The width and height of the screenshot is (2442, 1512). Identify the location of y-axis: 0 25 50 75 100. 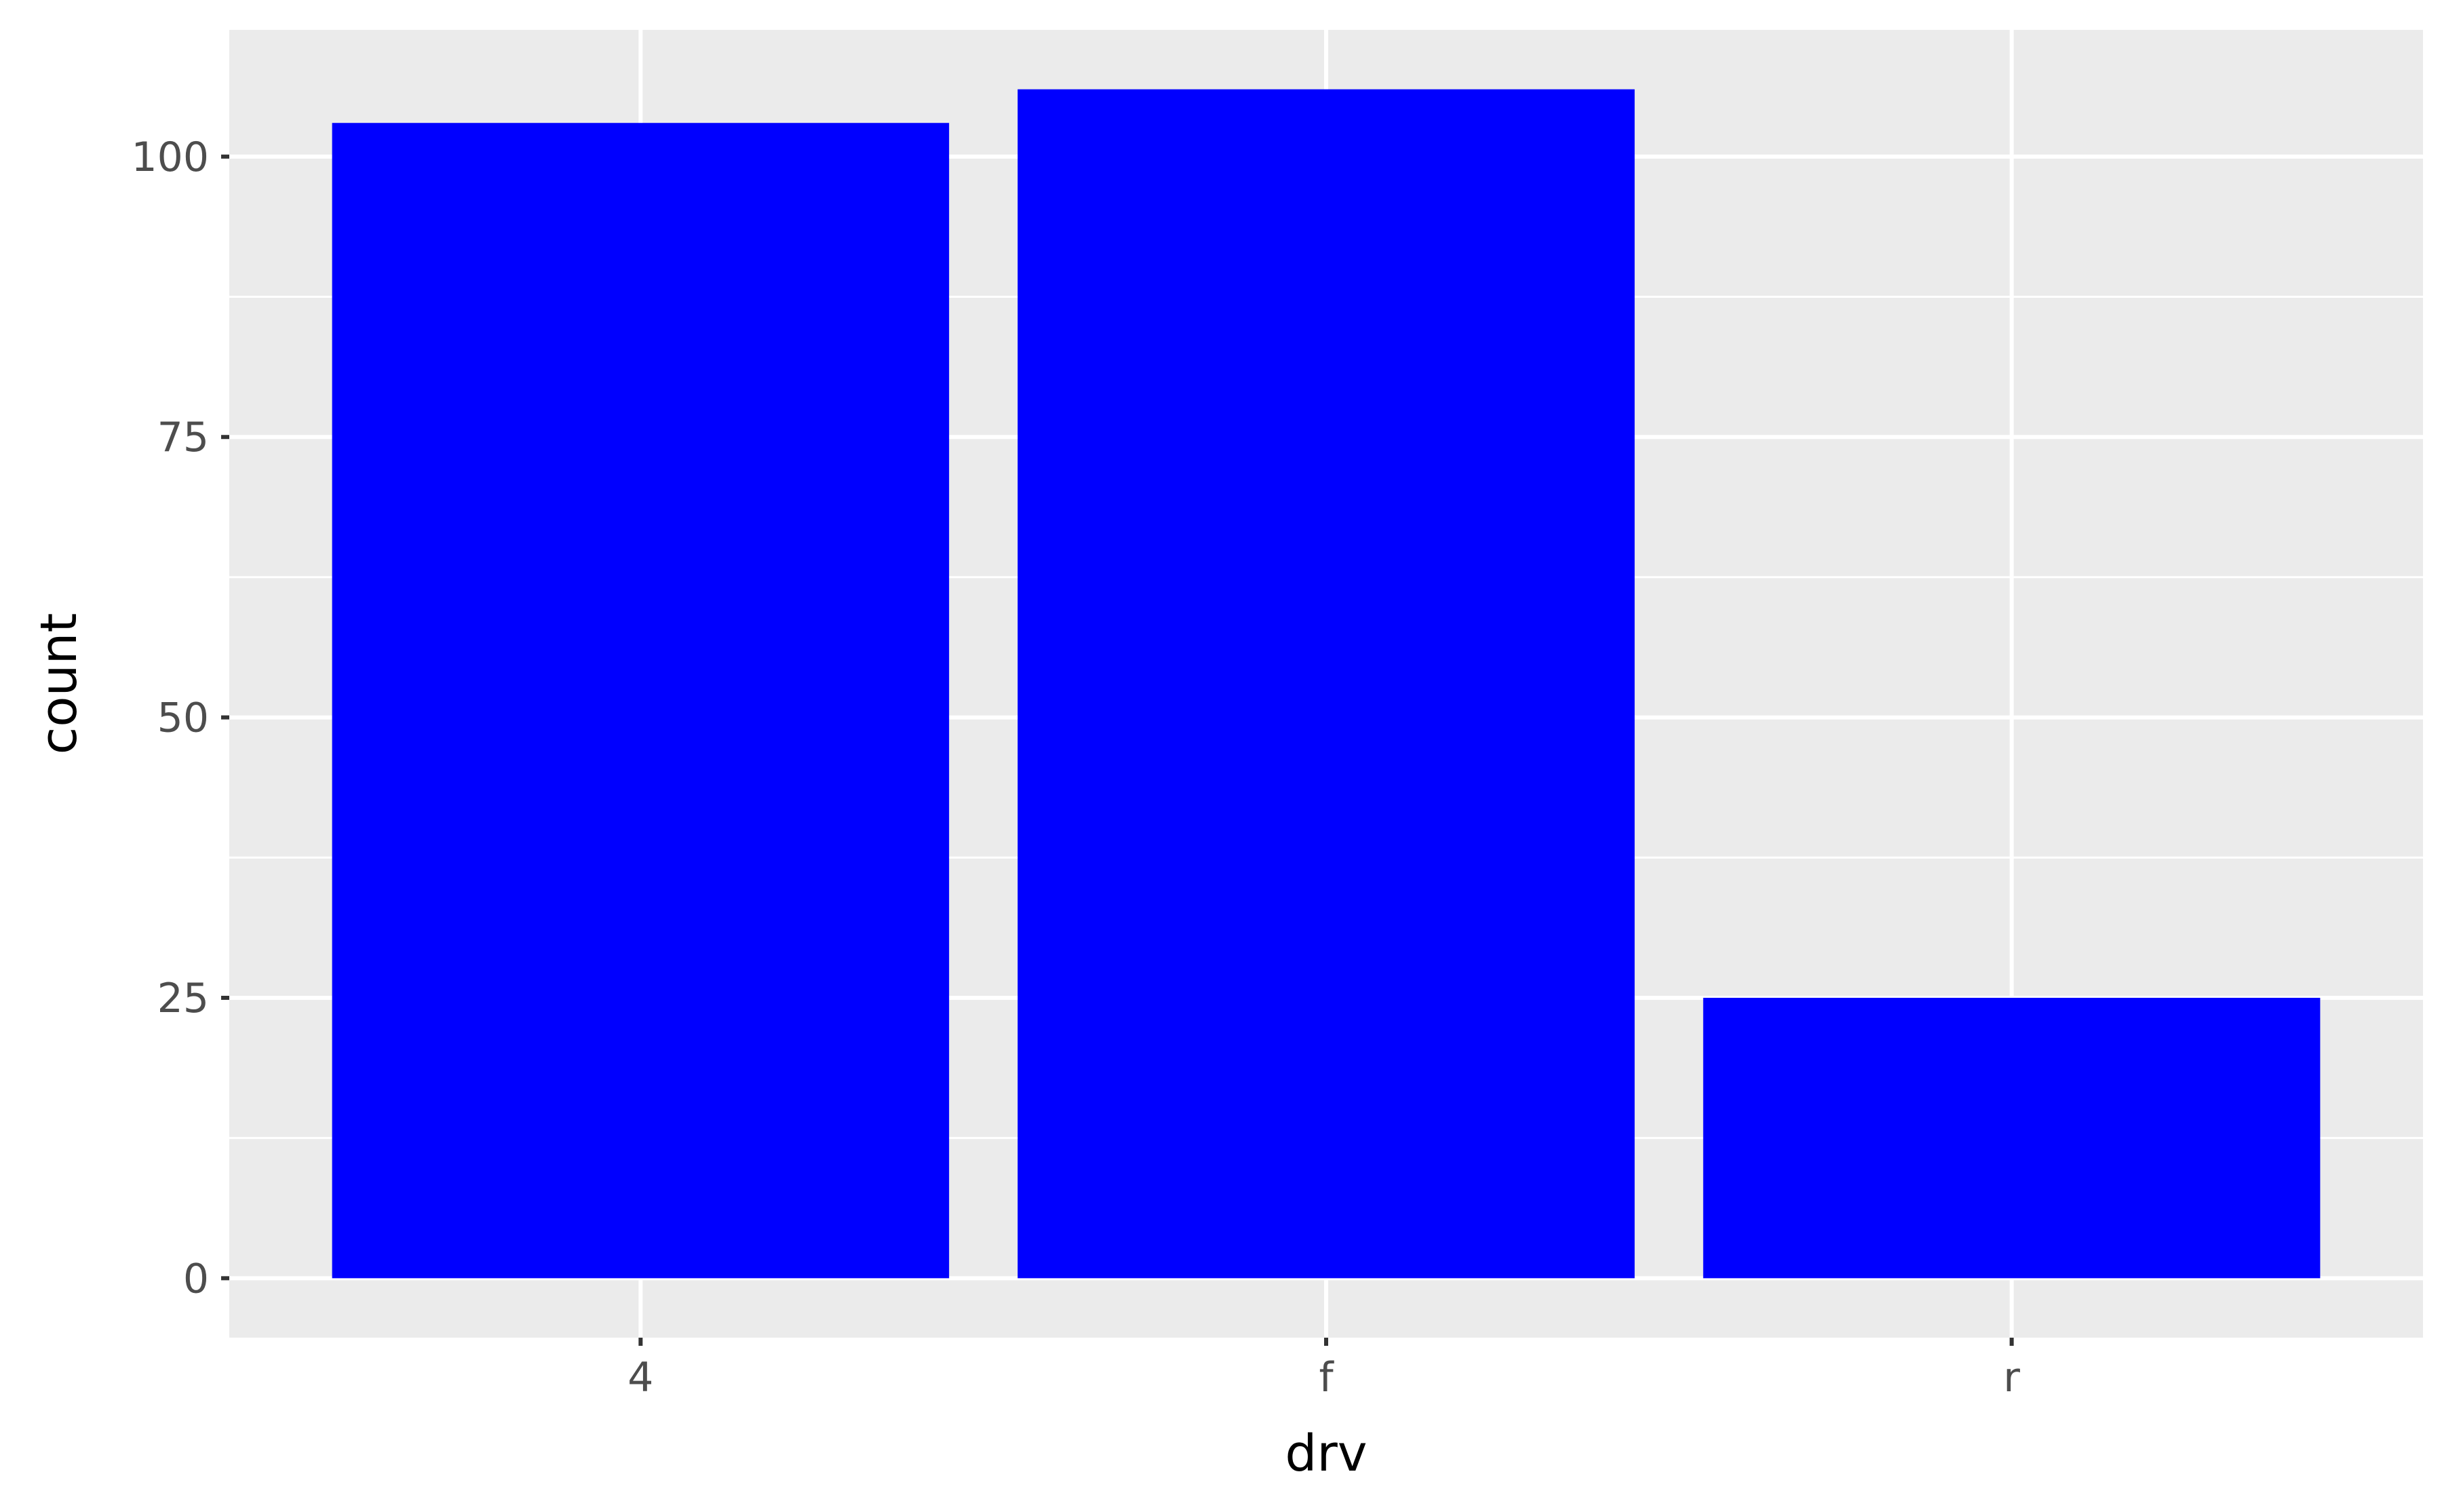
(180, 718).